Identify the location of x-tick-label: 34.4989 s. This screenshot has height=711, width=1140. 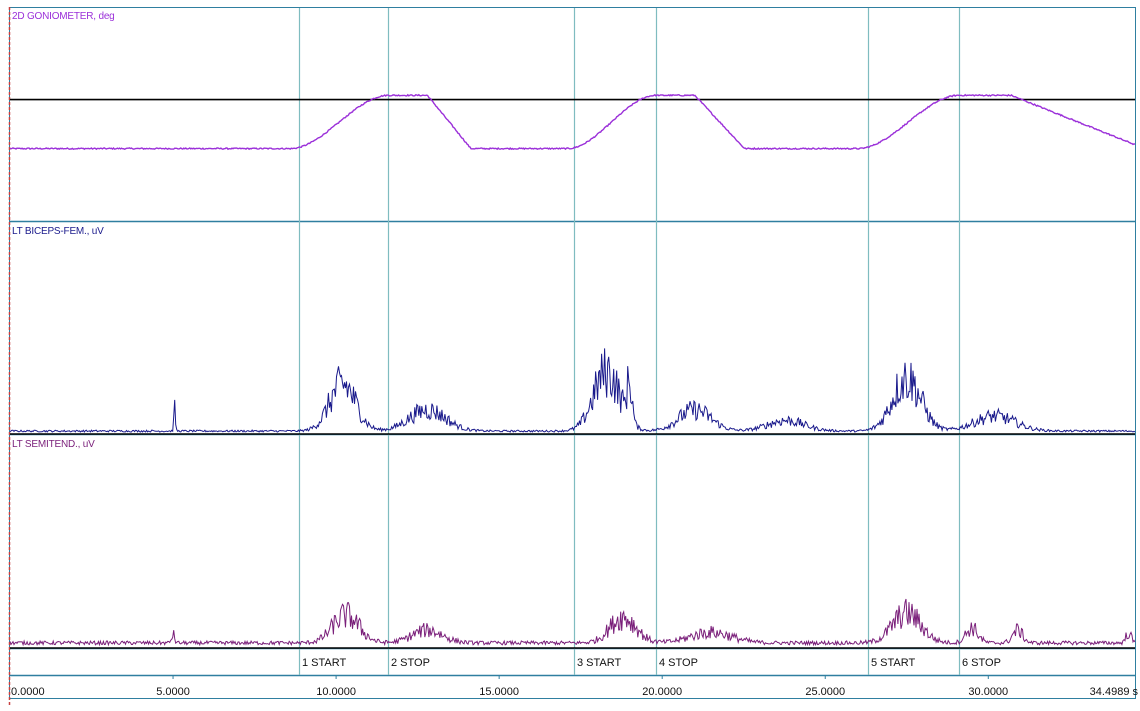
(1114, 692).